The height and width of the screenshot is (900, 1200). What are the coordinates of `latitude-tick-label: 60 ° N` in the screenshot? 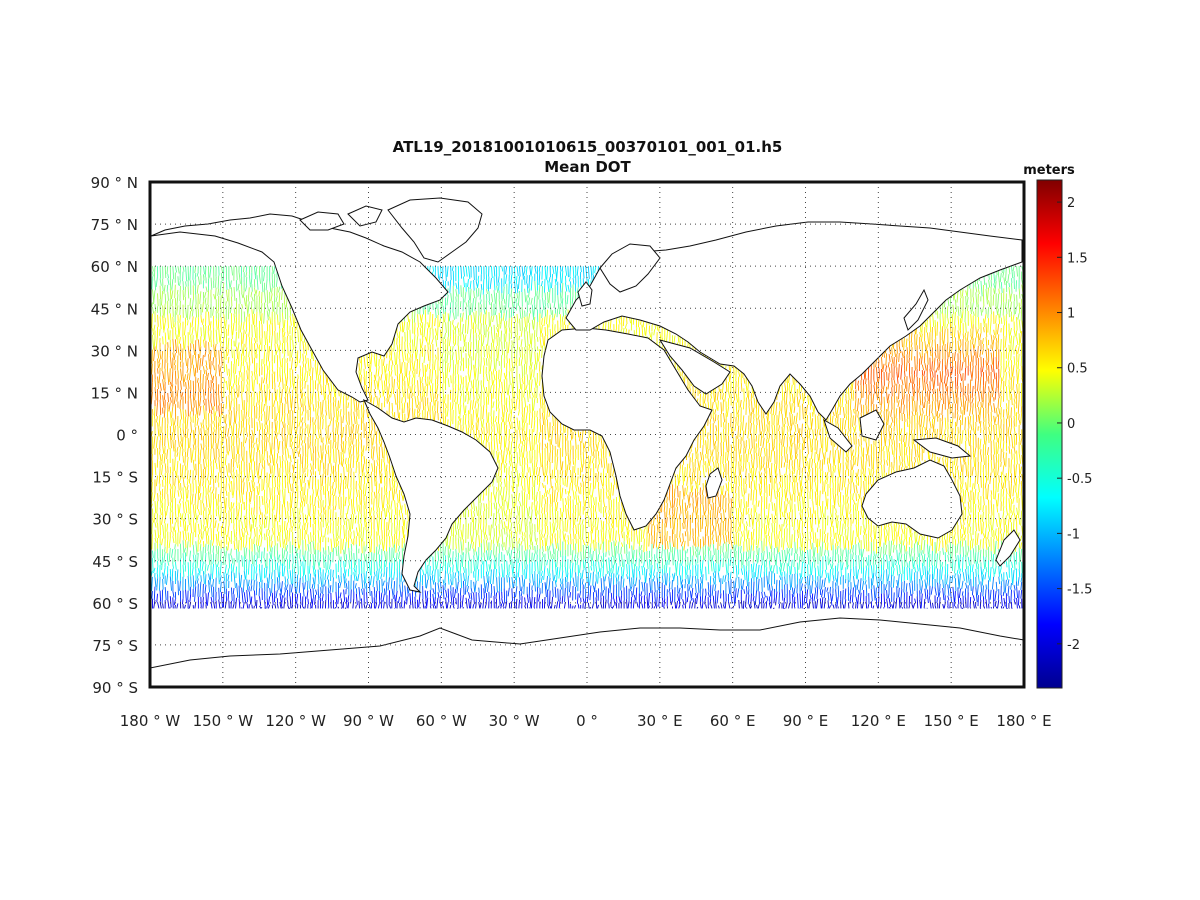 It's located at (114, 267).